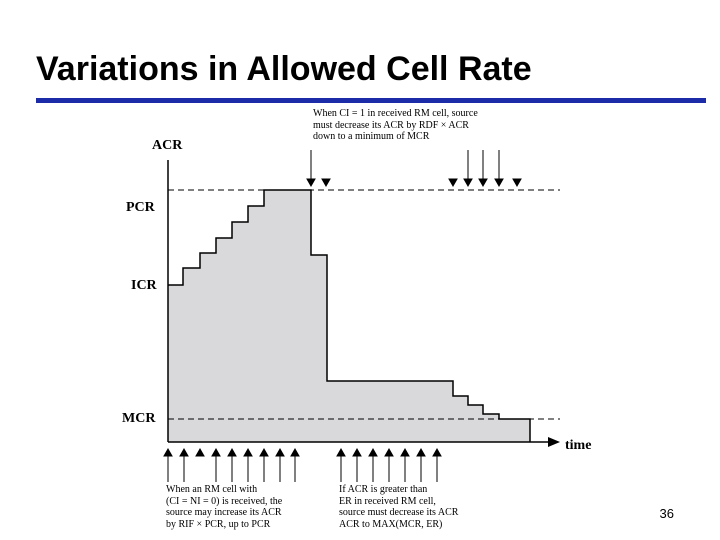 The height and width of the screenshot is (540, 720). Describe the element at coordinates (167, 145) in the screenshot. I see `acr-axis-label: ACR` at that location.